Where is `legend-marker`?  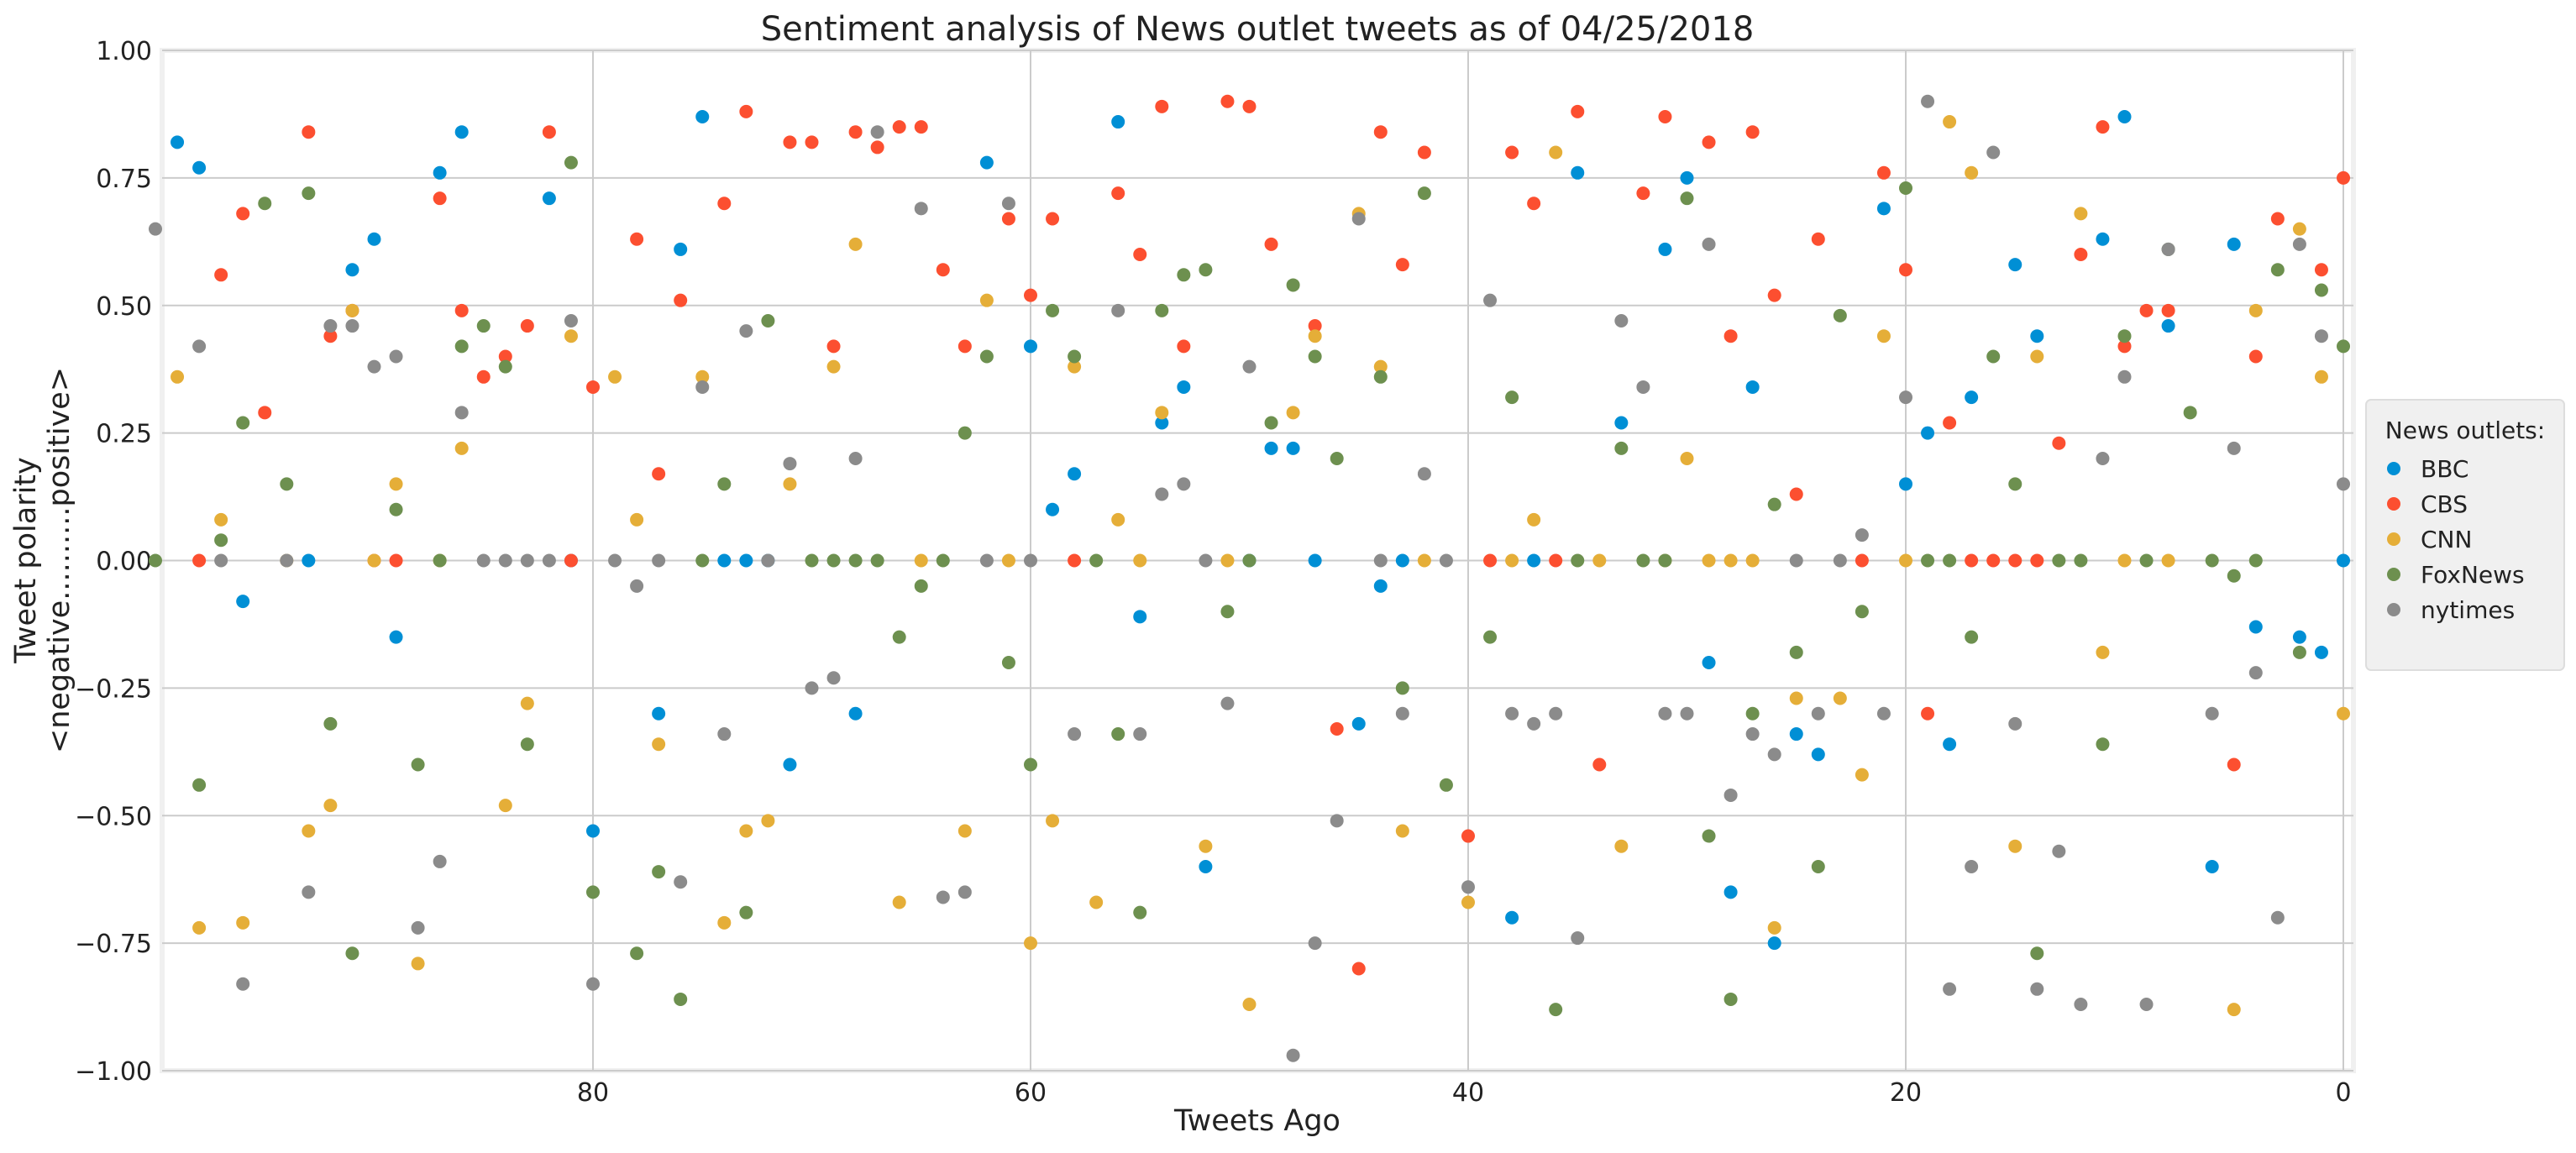
legend-marker is located at coordinates (2393, 609).